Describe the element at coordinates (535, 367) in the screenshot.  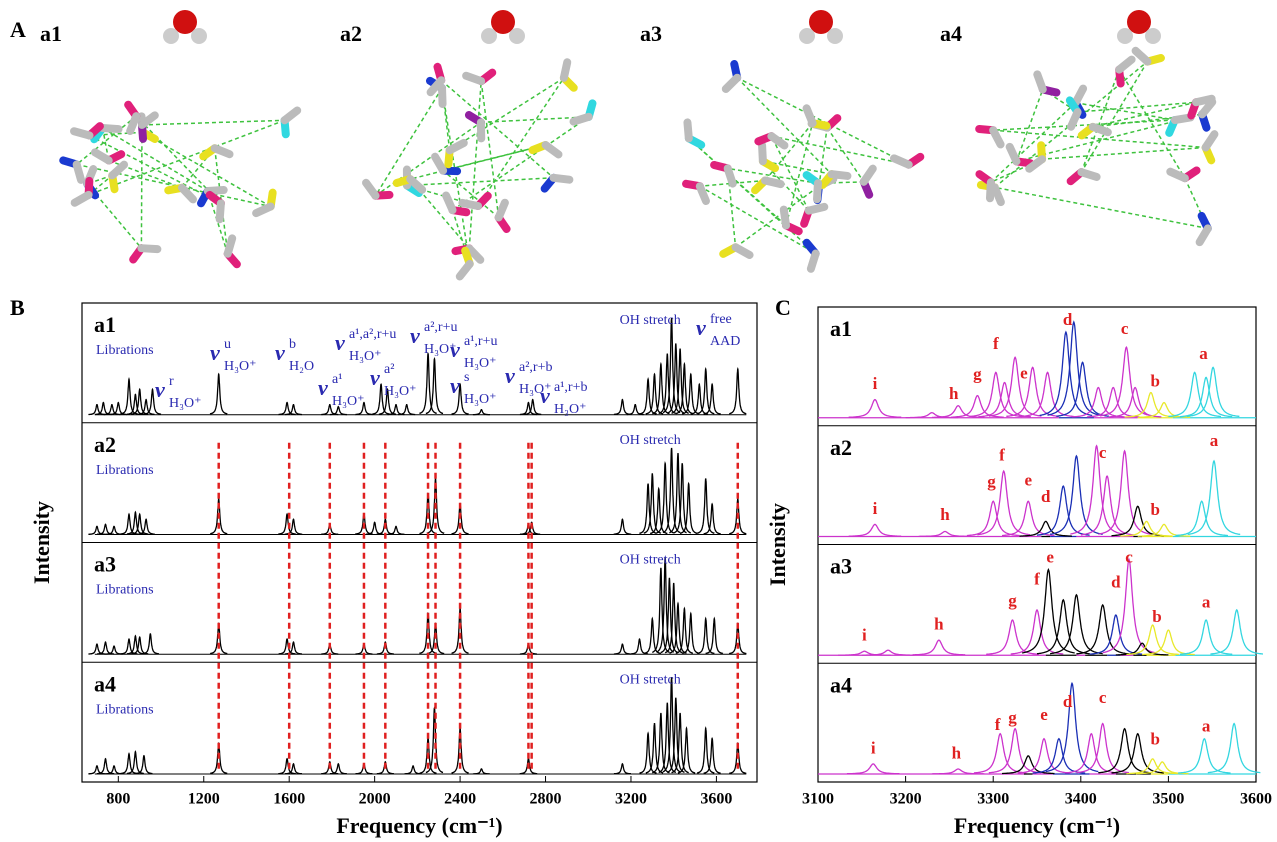
I see `annotation-sup: a²,r+b` at that location.